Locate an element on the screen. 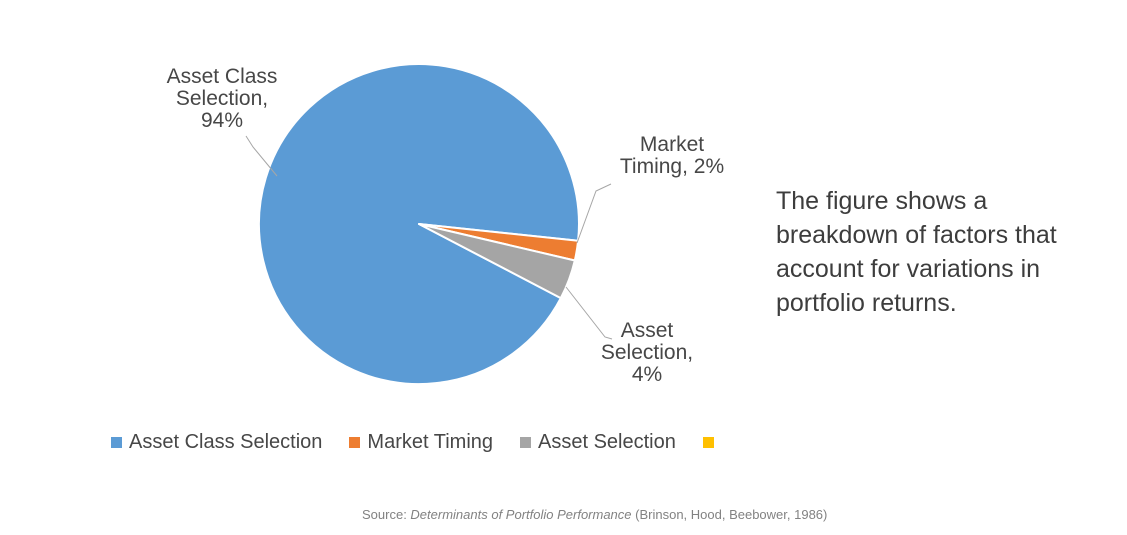 This screenshot has height=535, width=1127. legend-label: Asset Selection is located at coordinates (607, 442).